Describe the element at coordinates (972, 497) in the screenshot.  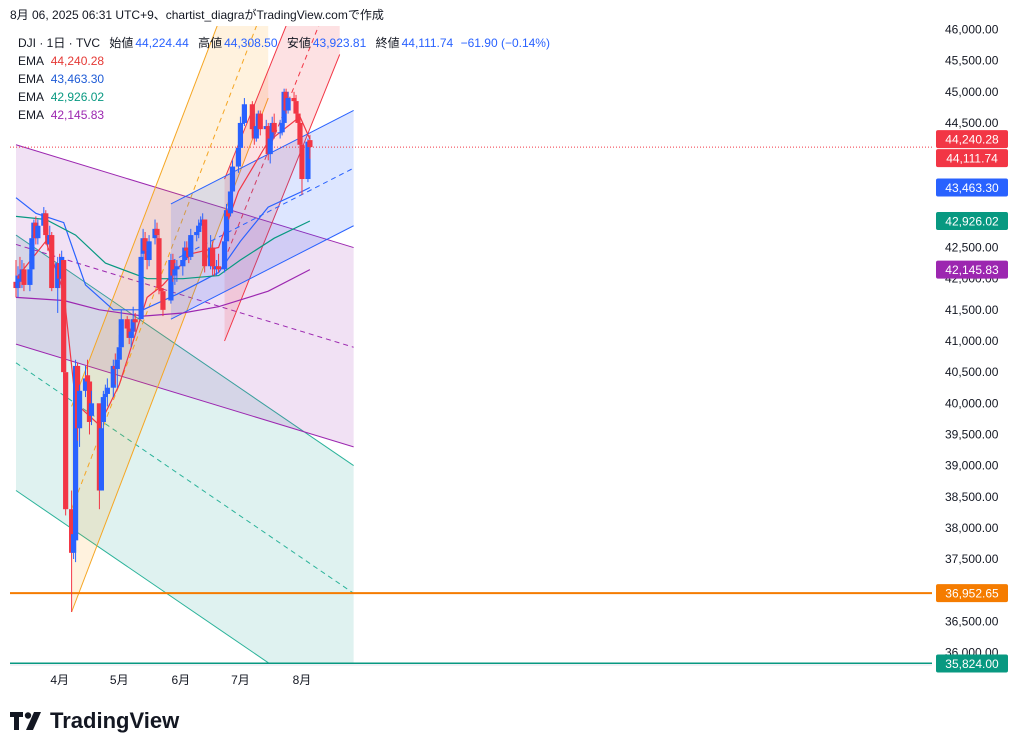
I see `y-tick-label: 38,500.00` at that location.